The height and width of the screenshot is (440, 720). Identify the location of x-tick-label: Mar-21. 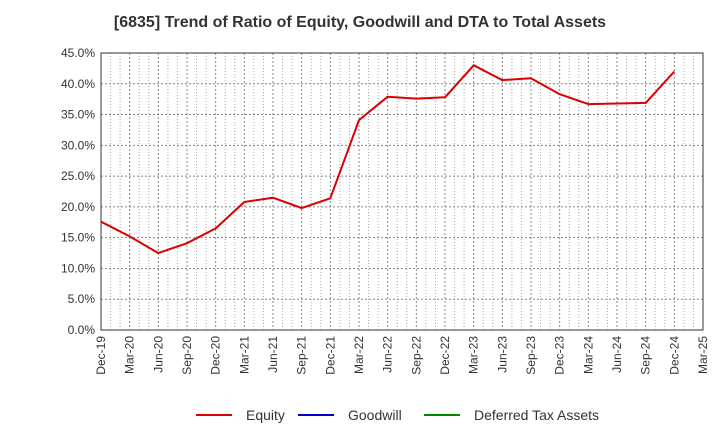
(244, 355).